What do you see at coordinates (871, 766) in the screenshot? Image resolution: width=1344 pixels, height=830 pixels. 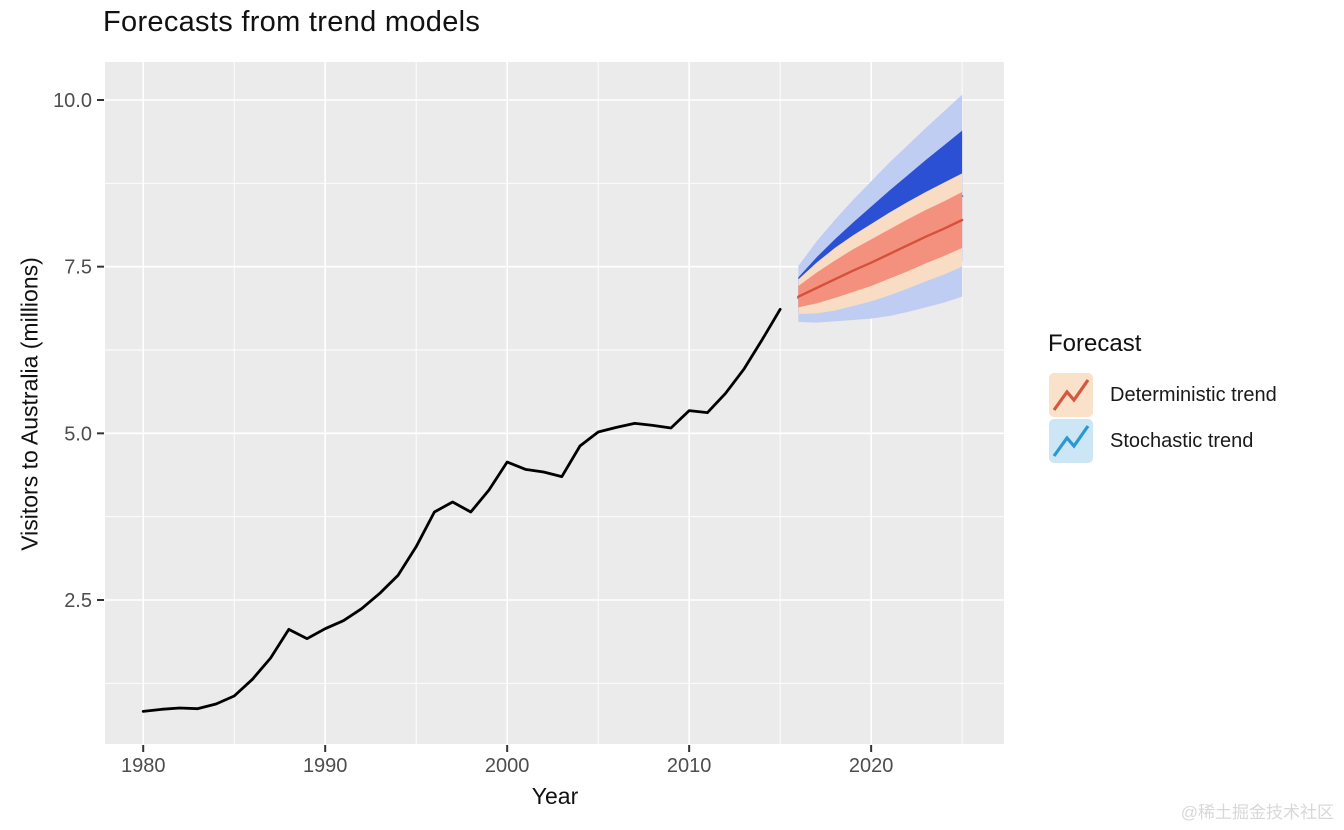 I see `x-tick-label: 2020` at bounding box center [871, 766].